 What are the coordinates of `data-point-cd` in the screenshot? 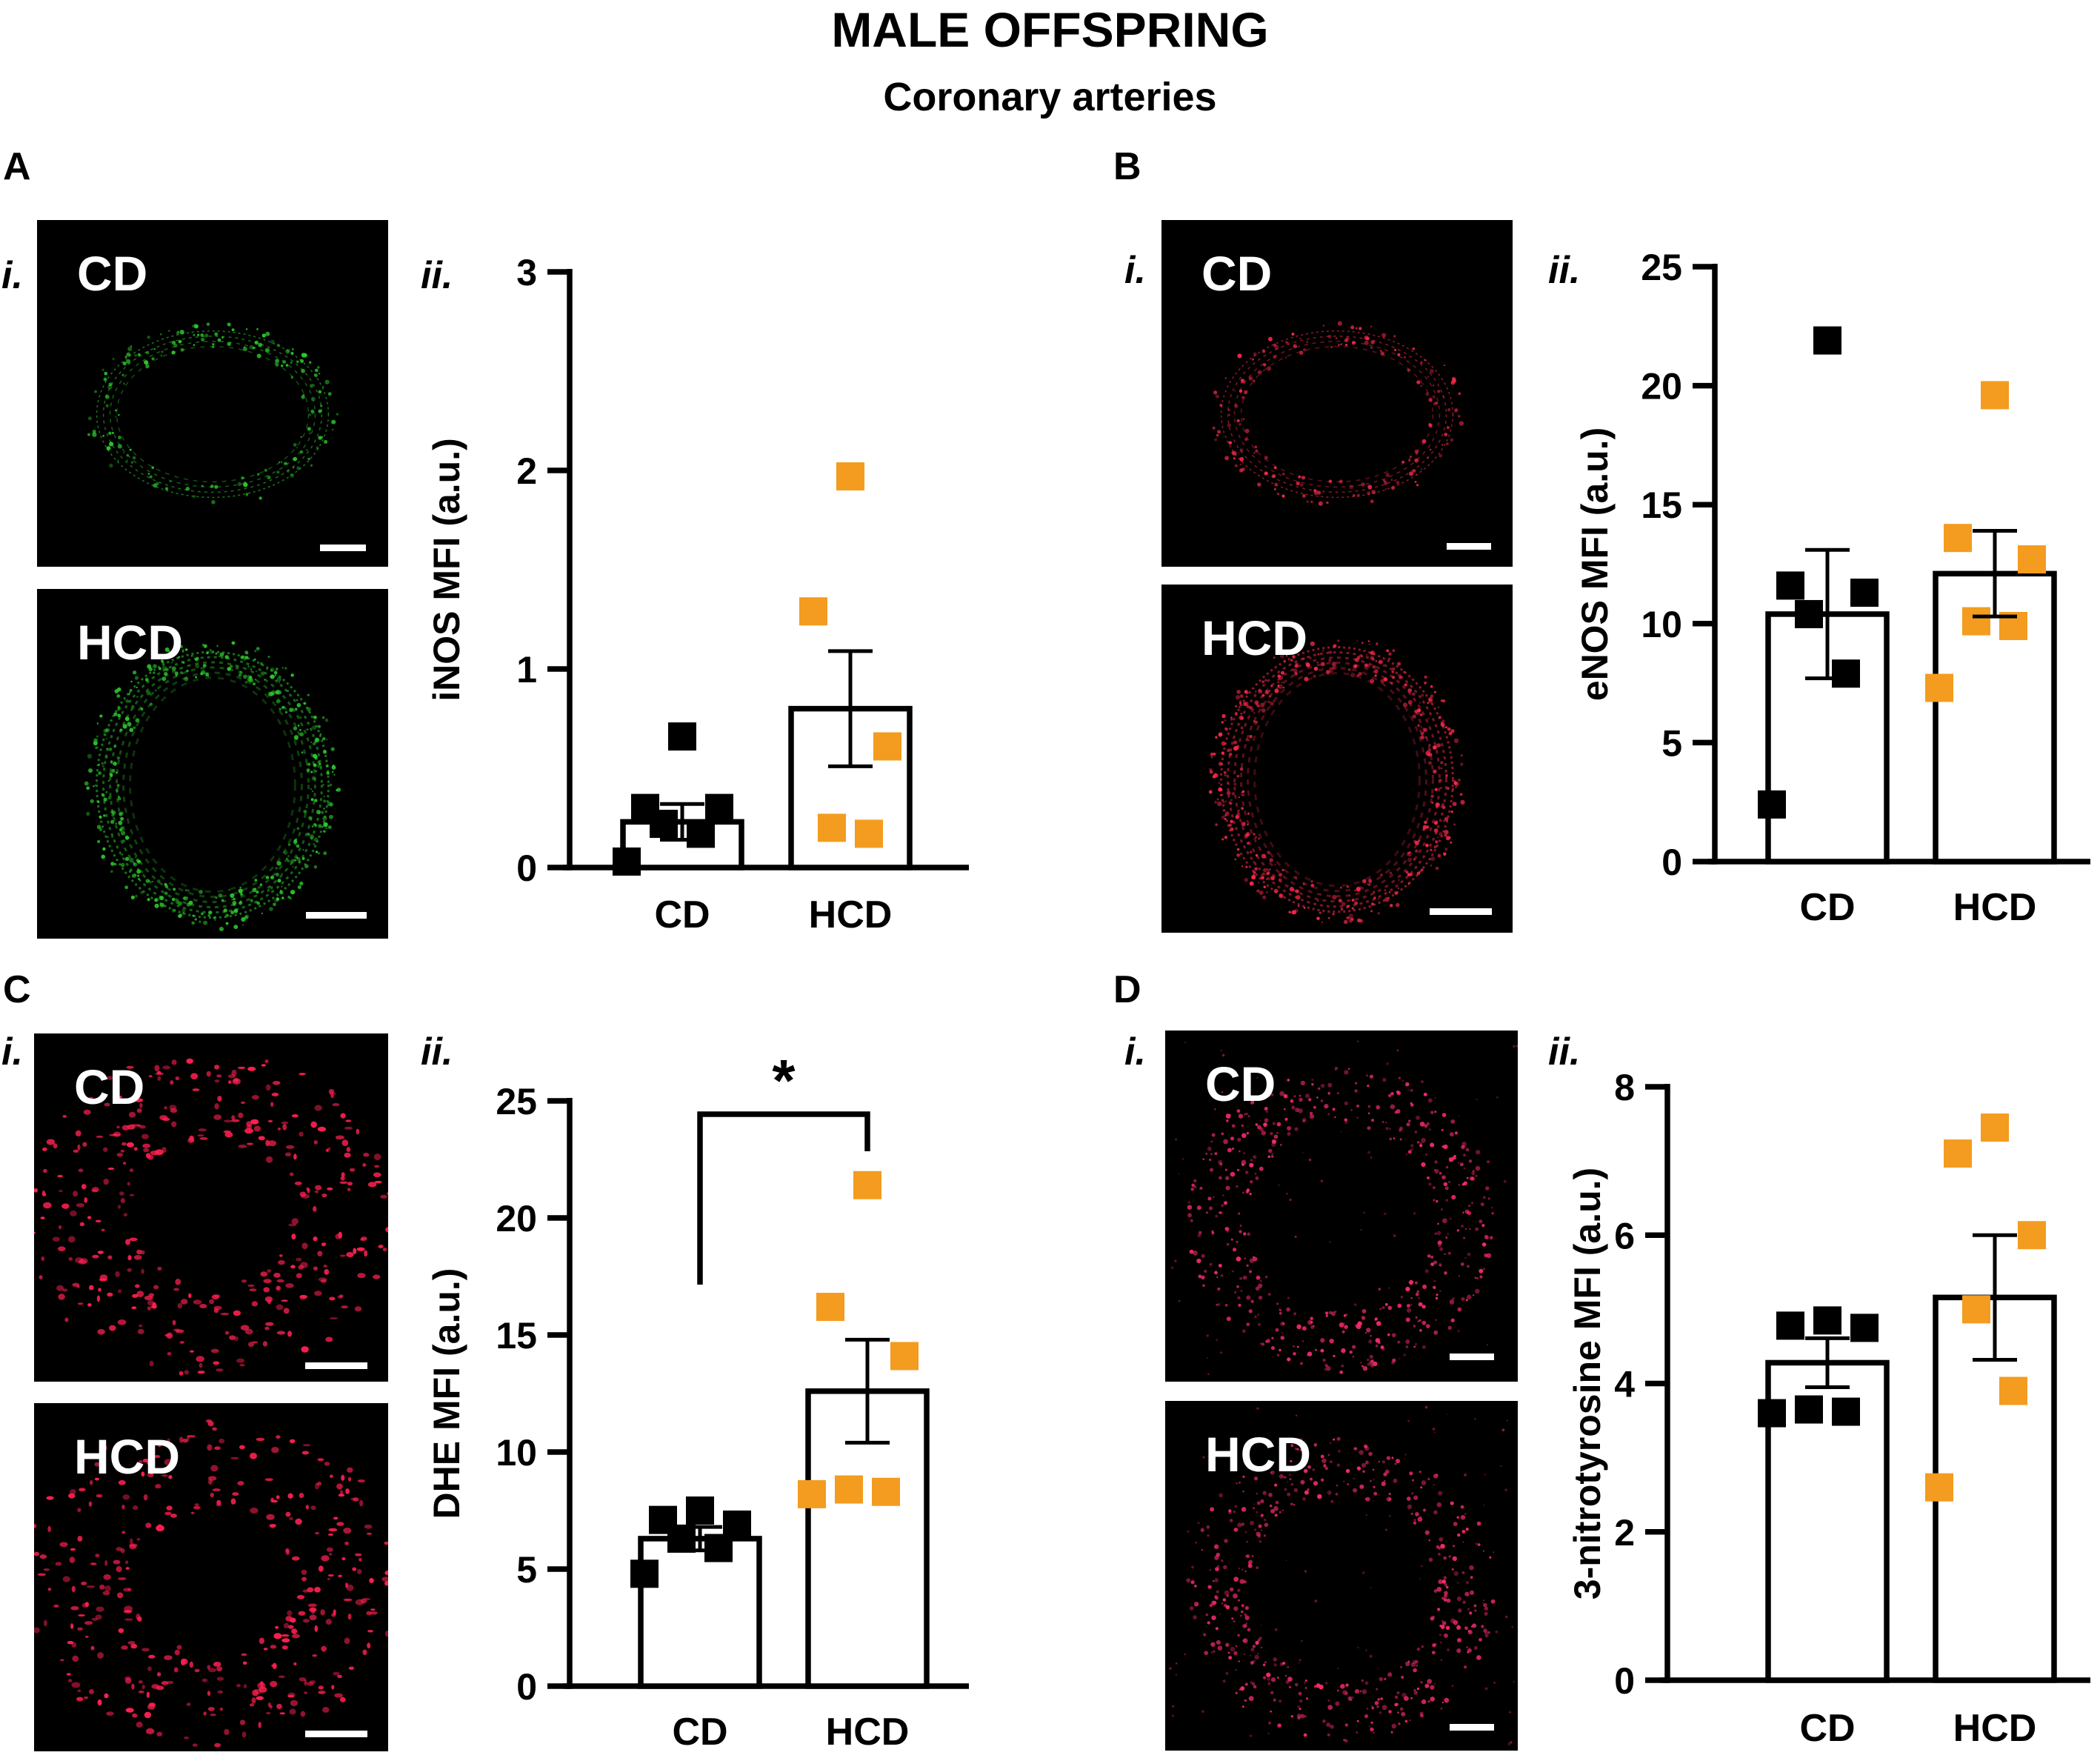 It's located at (1790, 1325).